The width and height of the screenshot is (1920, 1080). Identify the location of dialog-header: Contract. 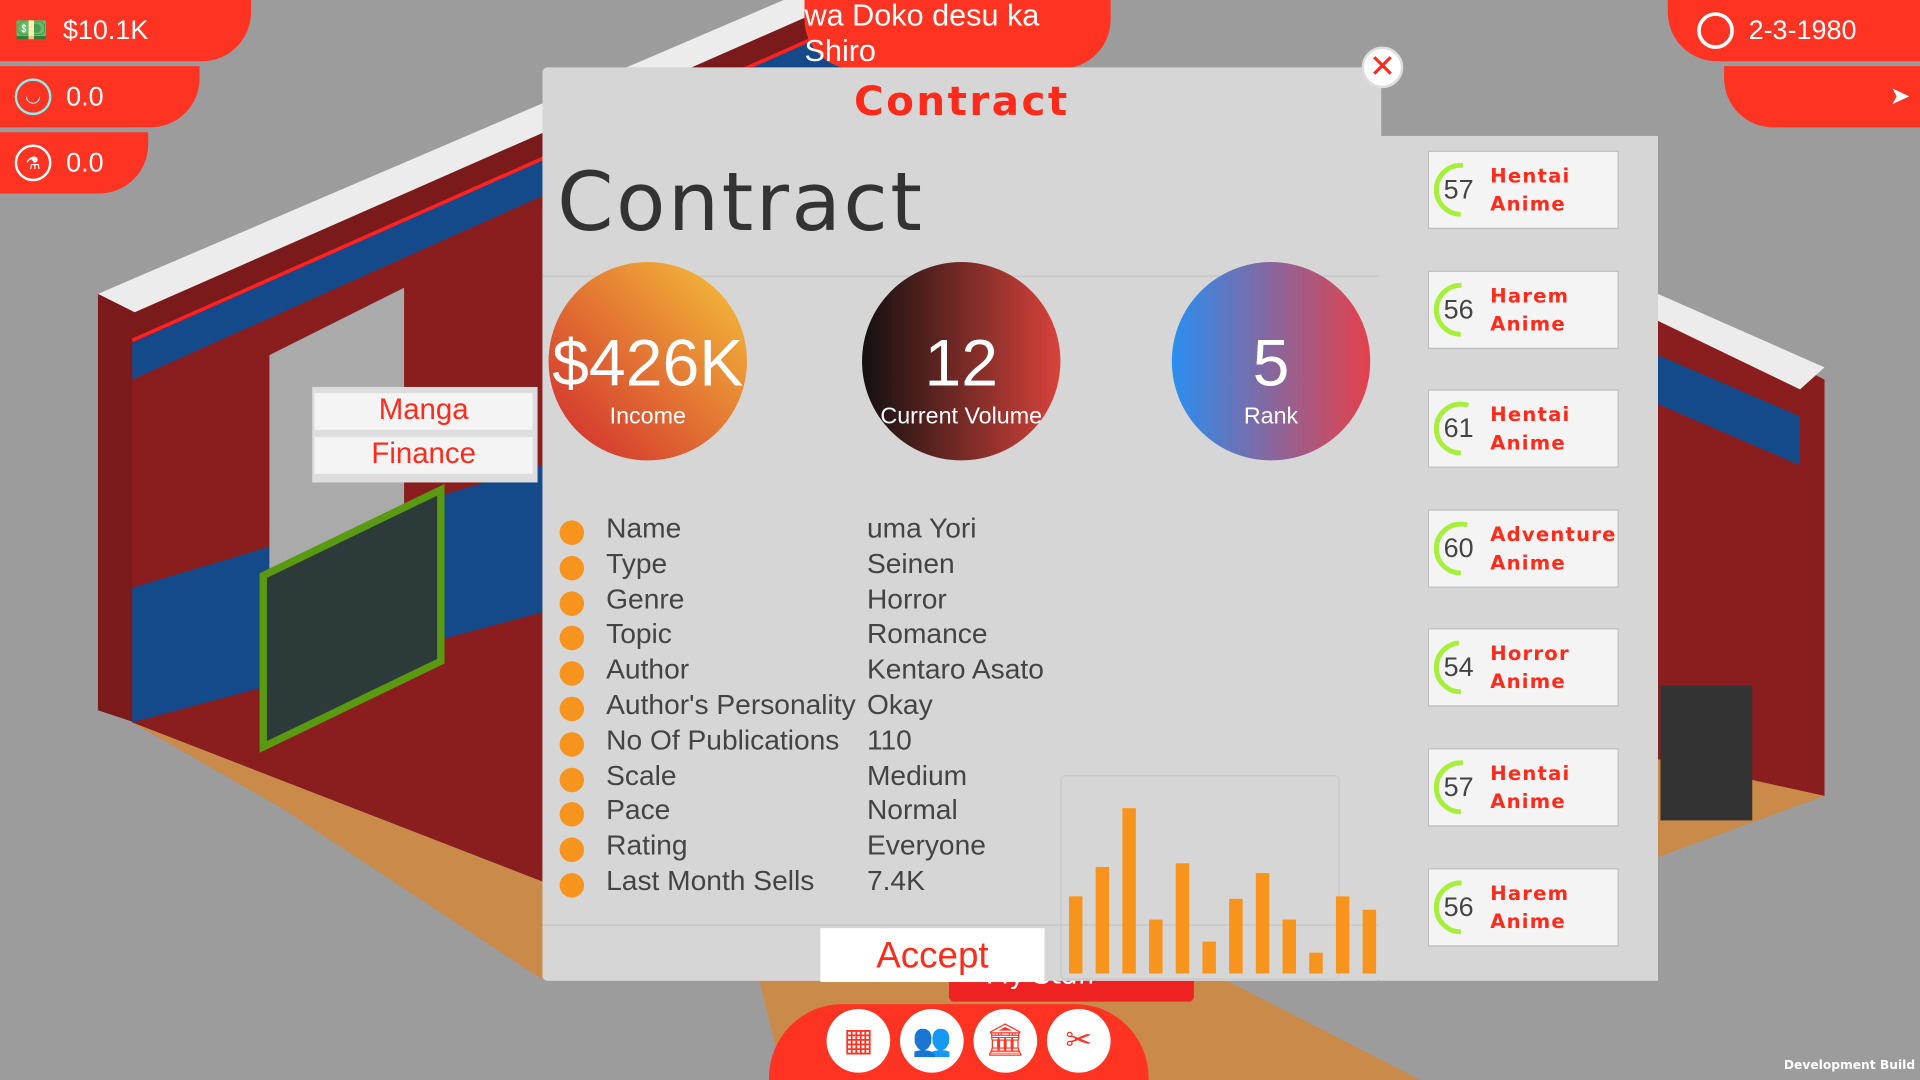
(962, 101).